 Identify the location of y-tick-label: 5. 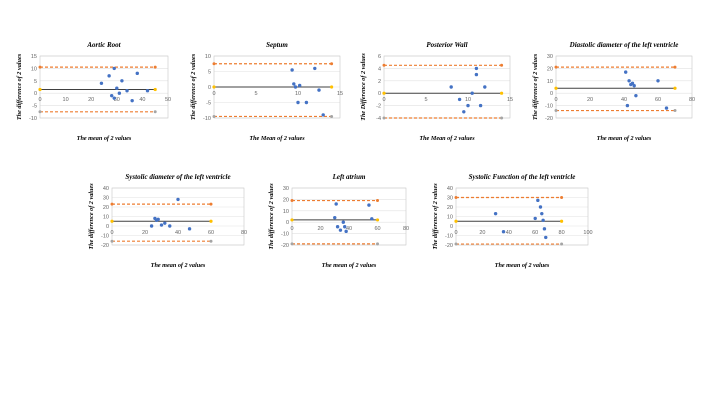
(35, 82).